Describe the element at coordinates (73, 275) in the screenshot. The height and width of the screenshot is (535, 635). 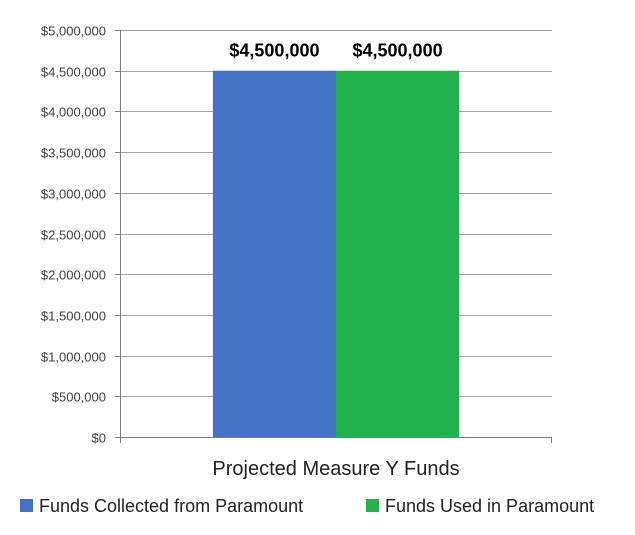
I see `y-tick-label: $2,000,000` at that location.